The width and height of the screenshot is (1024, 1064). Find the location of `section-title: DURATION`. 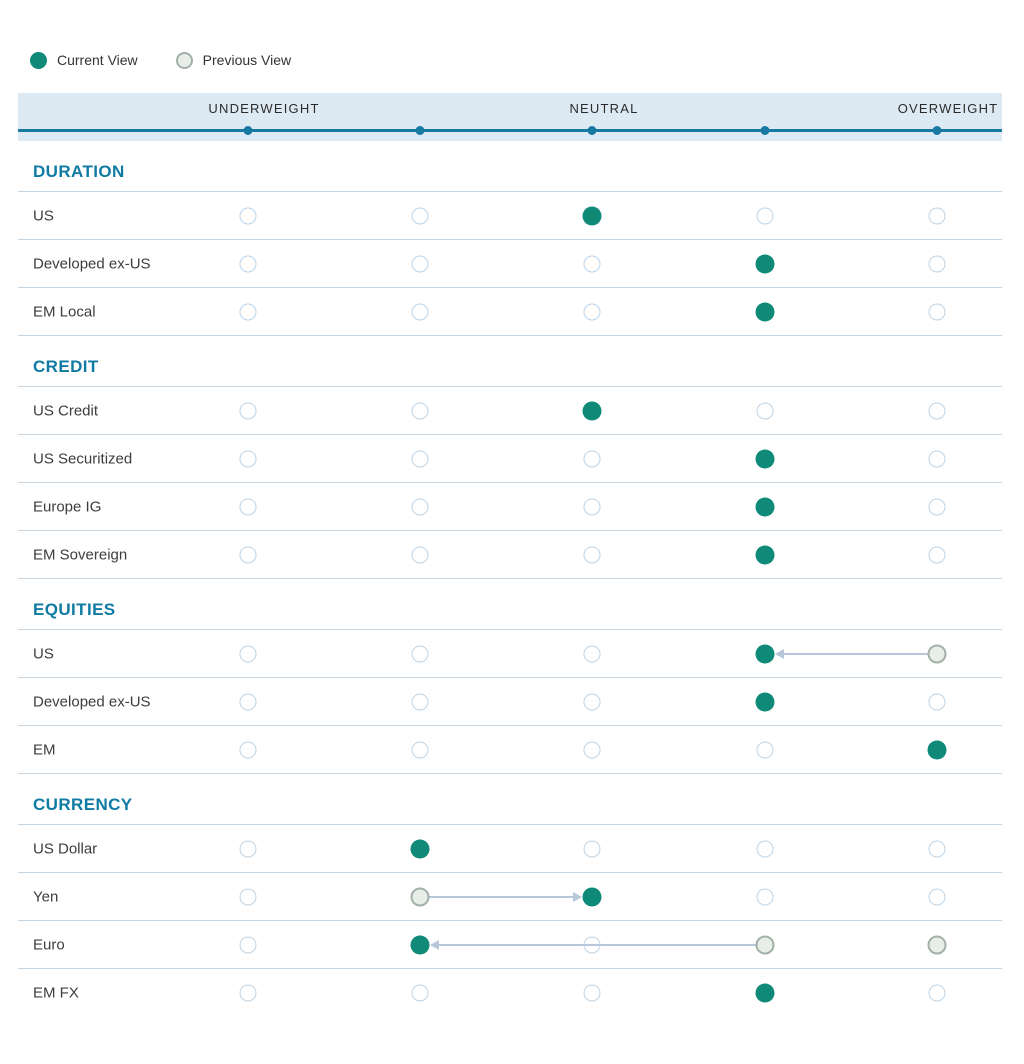

section-title: DURATION is located at coordinates (79, 171).